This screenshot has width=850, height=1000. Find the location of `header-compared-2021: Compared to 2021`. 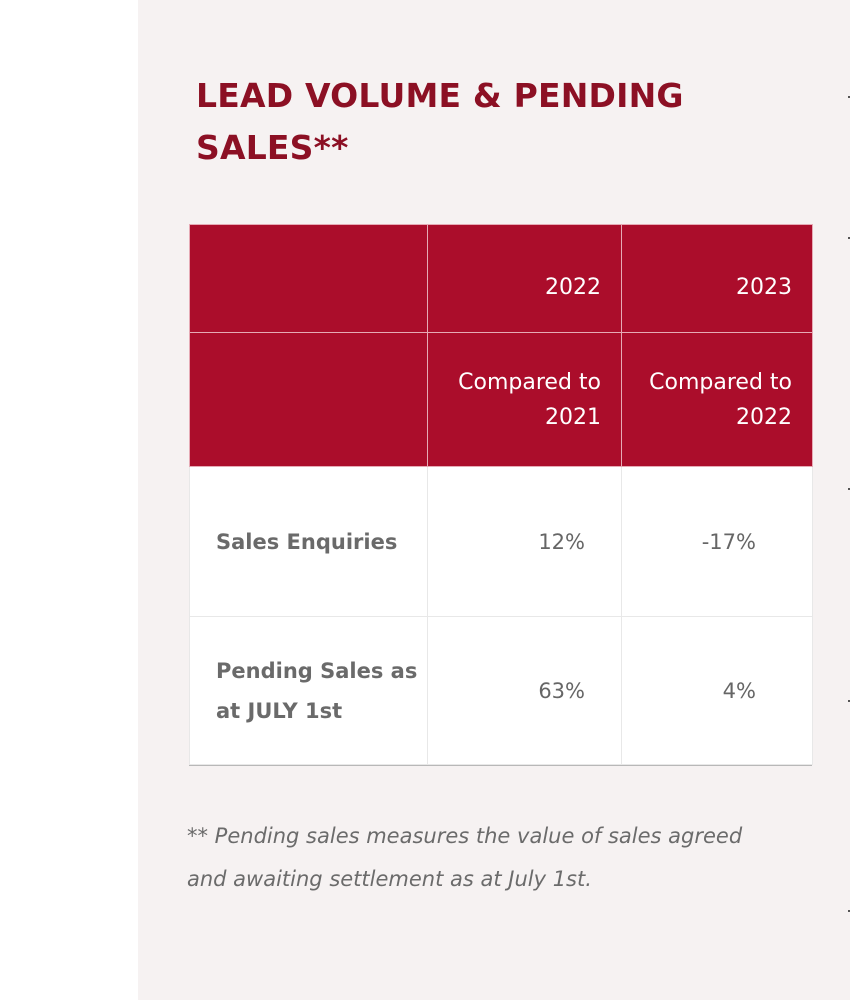

header-compared-2021: Compared to 2021 is located at coordinates (524, 399).